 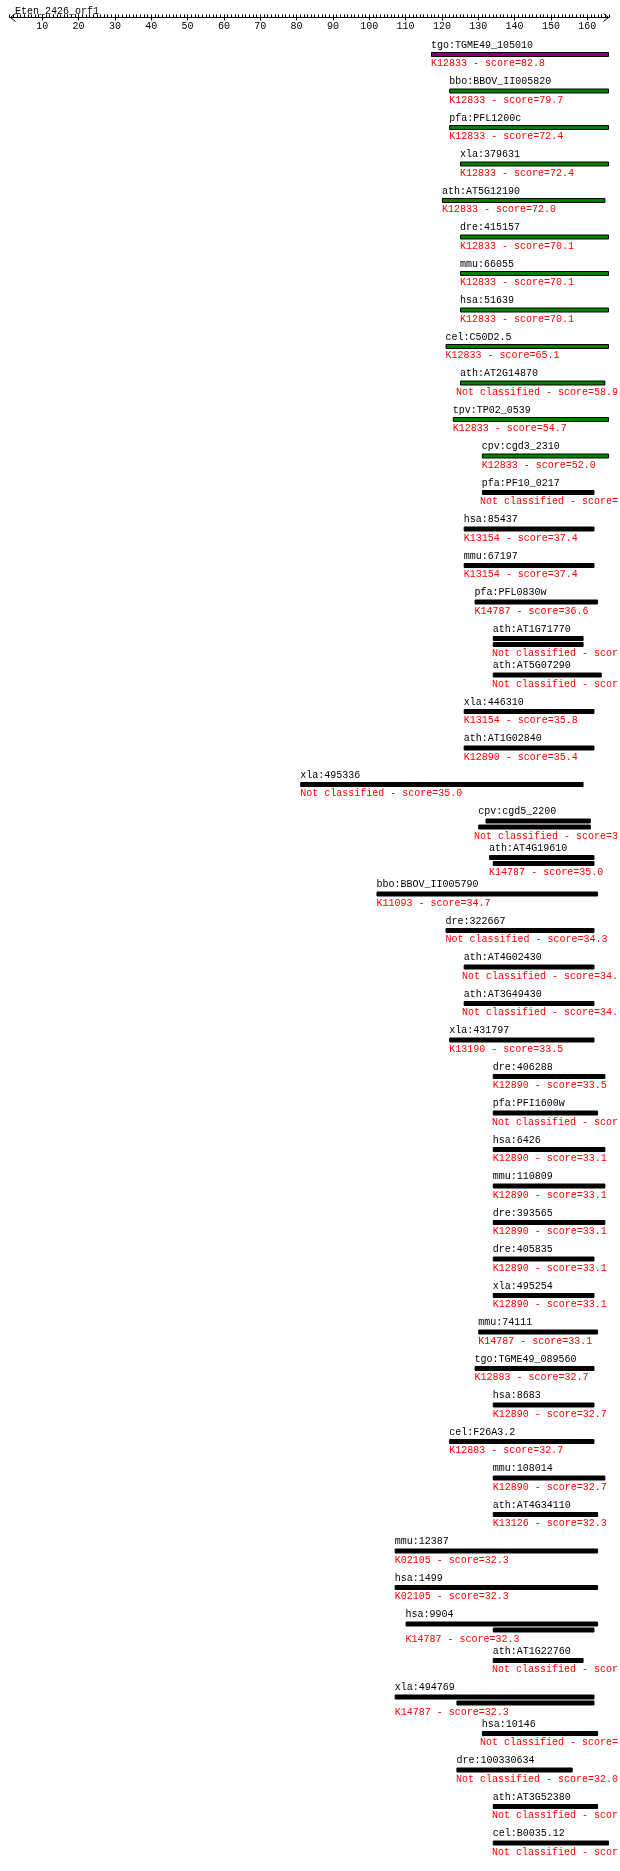 What do you see at coordinates (549, 1523) in the screenshot?
I see `annotation: K13126 - score=32.3` at bounding box center [549, 1523].